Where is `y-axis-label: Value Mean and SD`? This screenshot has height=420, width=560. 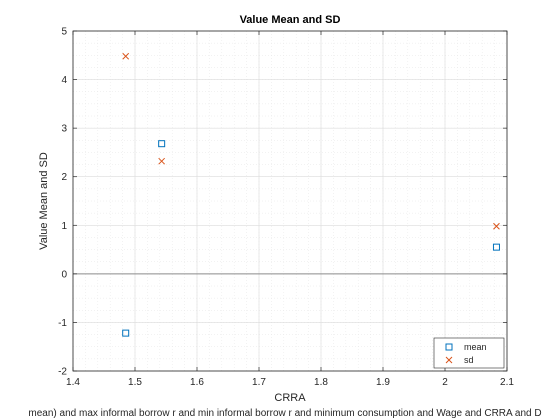
y-axis-label: Value Mean and SD is located at coordinates (44, 201).